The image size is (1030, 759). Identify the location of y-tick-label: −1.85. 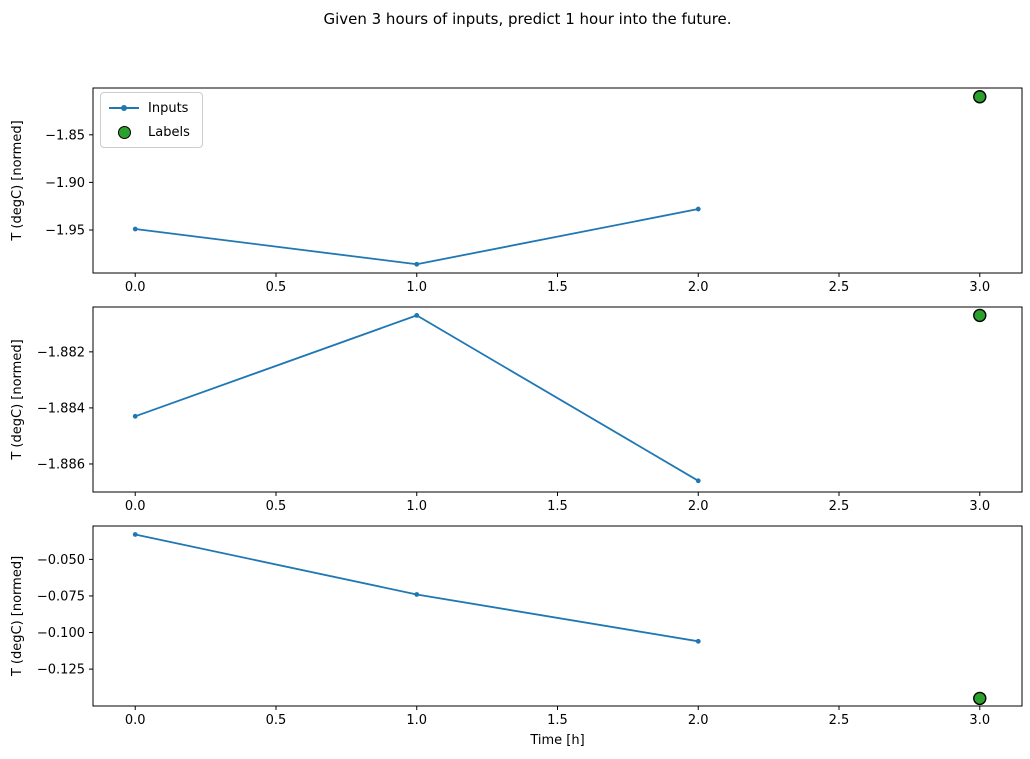
(65, 135).